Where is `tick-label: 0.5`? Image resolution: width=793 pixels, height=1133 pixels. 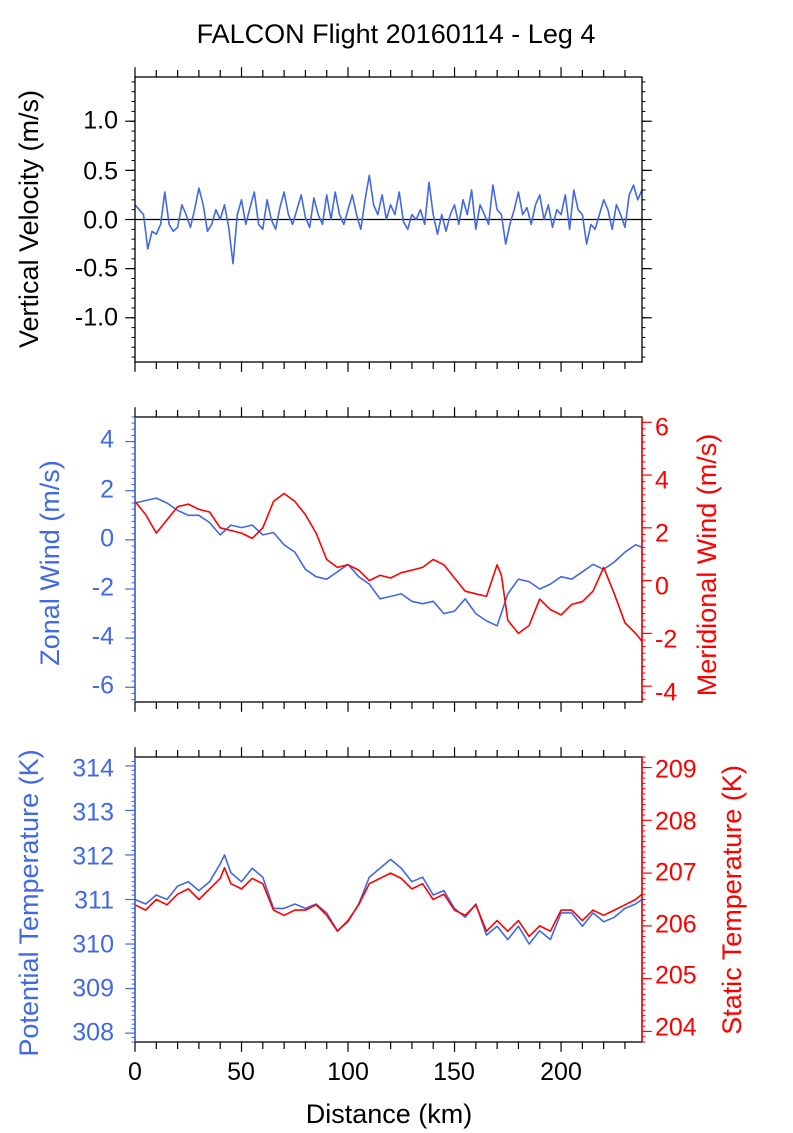 tick-label: 0.5 is located at coordinates (100, 172).